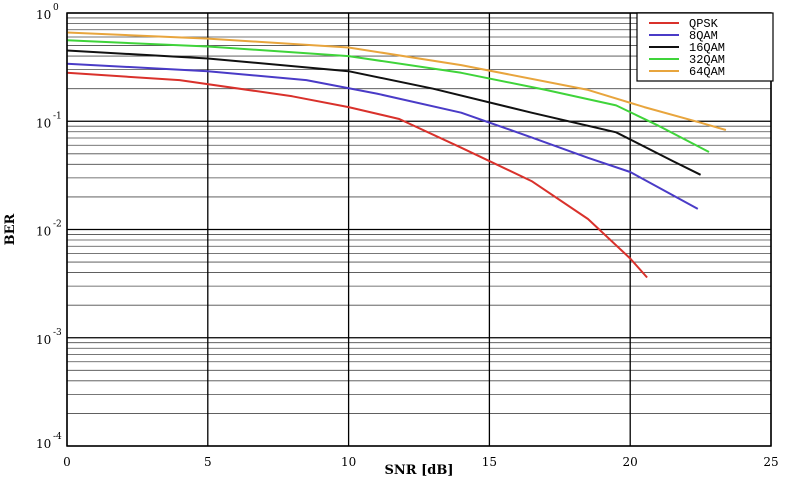 The width and height of the screenshot is (786, 481). What do you see at coordinates (707, 72) in the screenshot?
I see `legend-label: 64QAM` at bounding box center [707, 72].